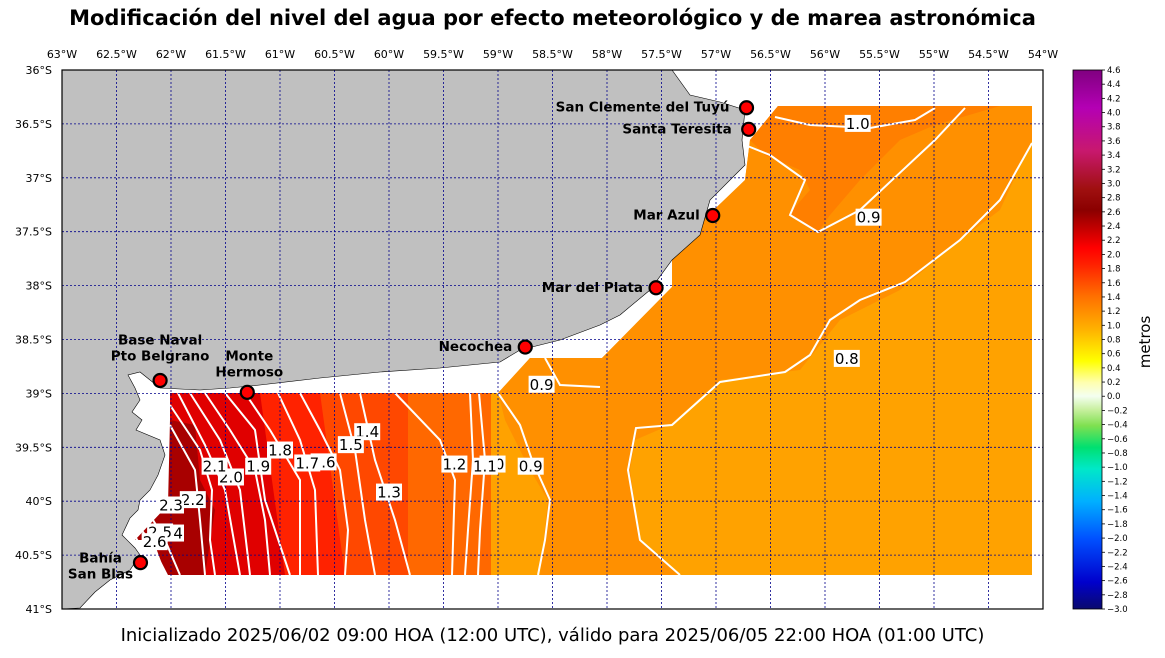  What do you see at coordinates (39, 393) in the screenshot?
I see `latitude-tick-label: 39°S` at bounding box center [39, 393].